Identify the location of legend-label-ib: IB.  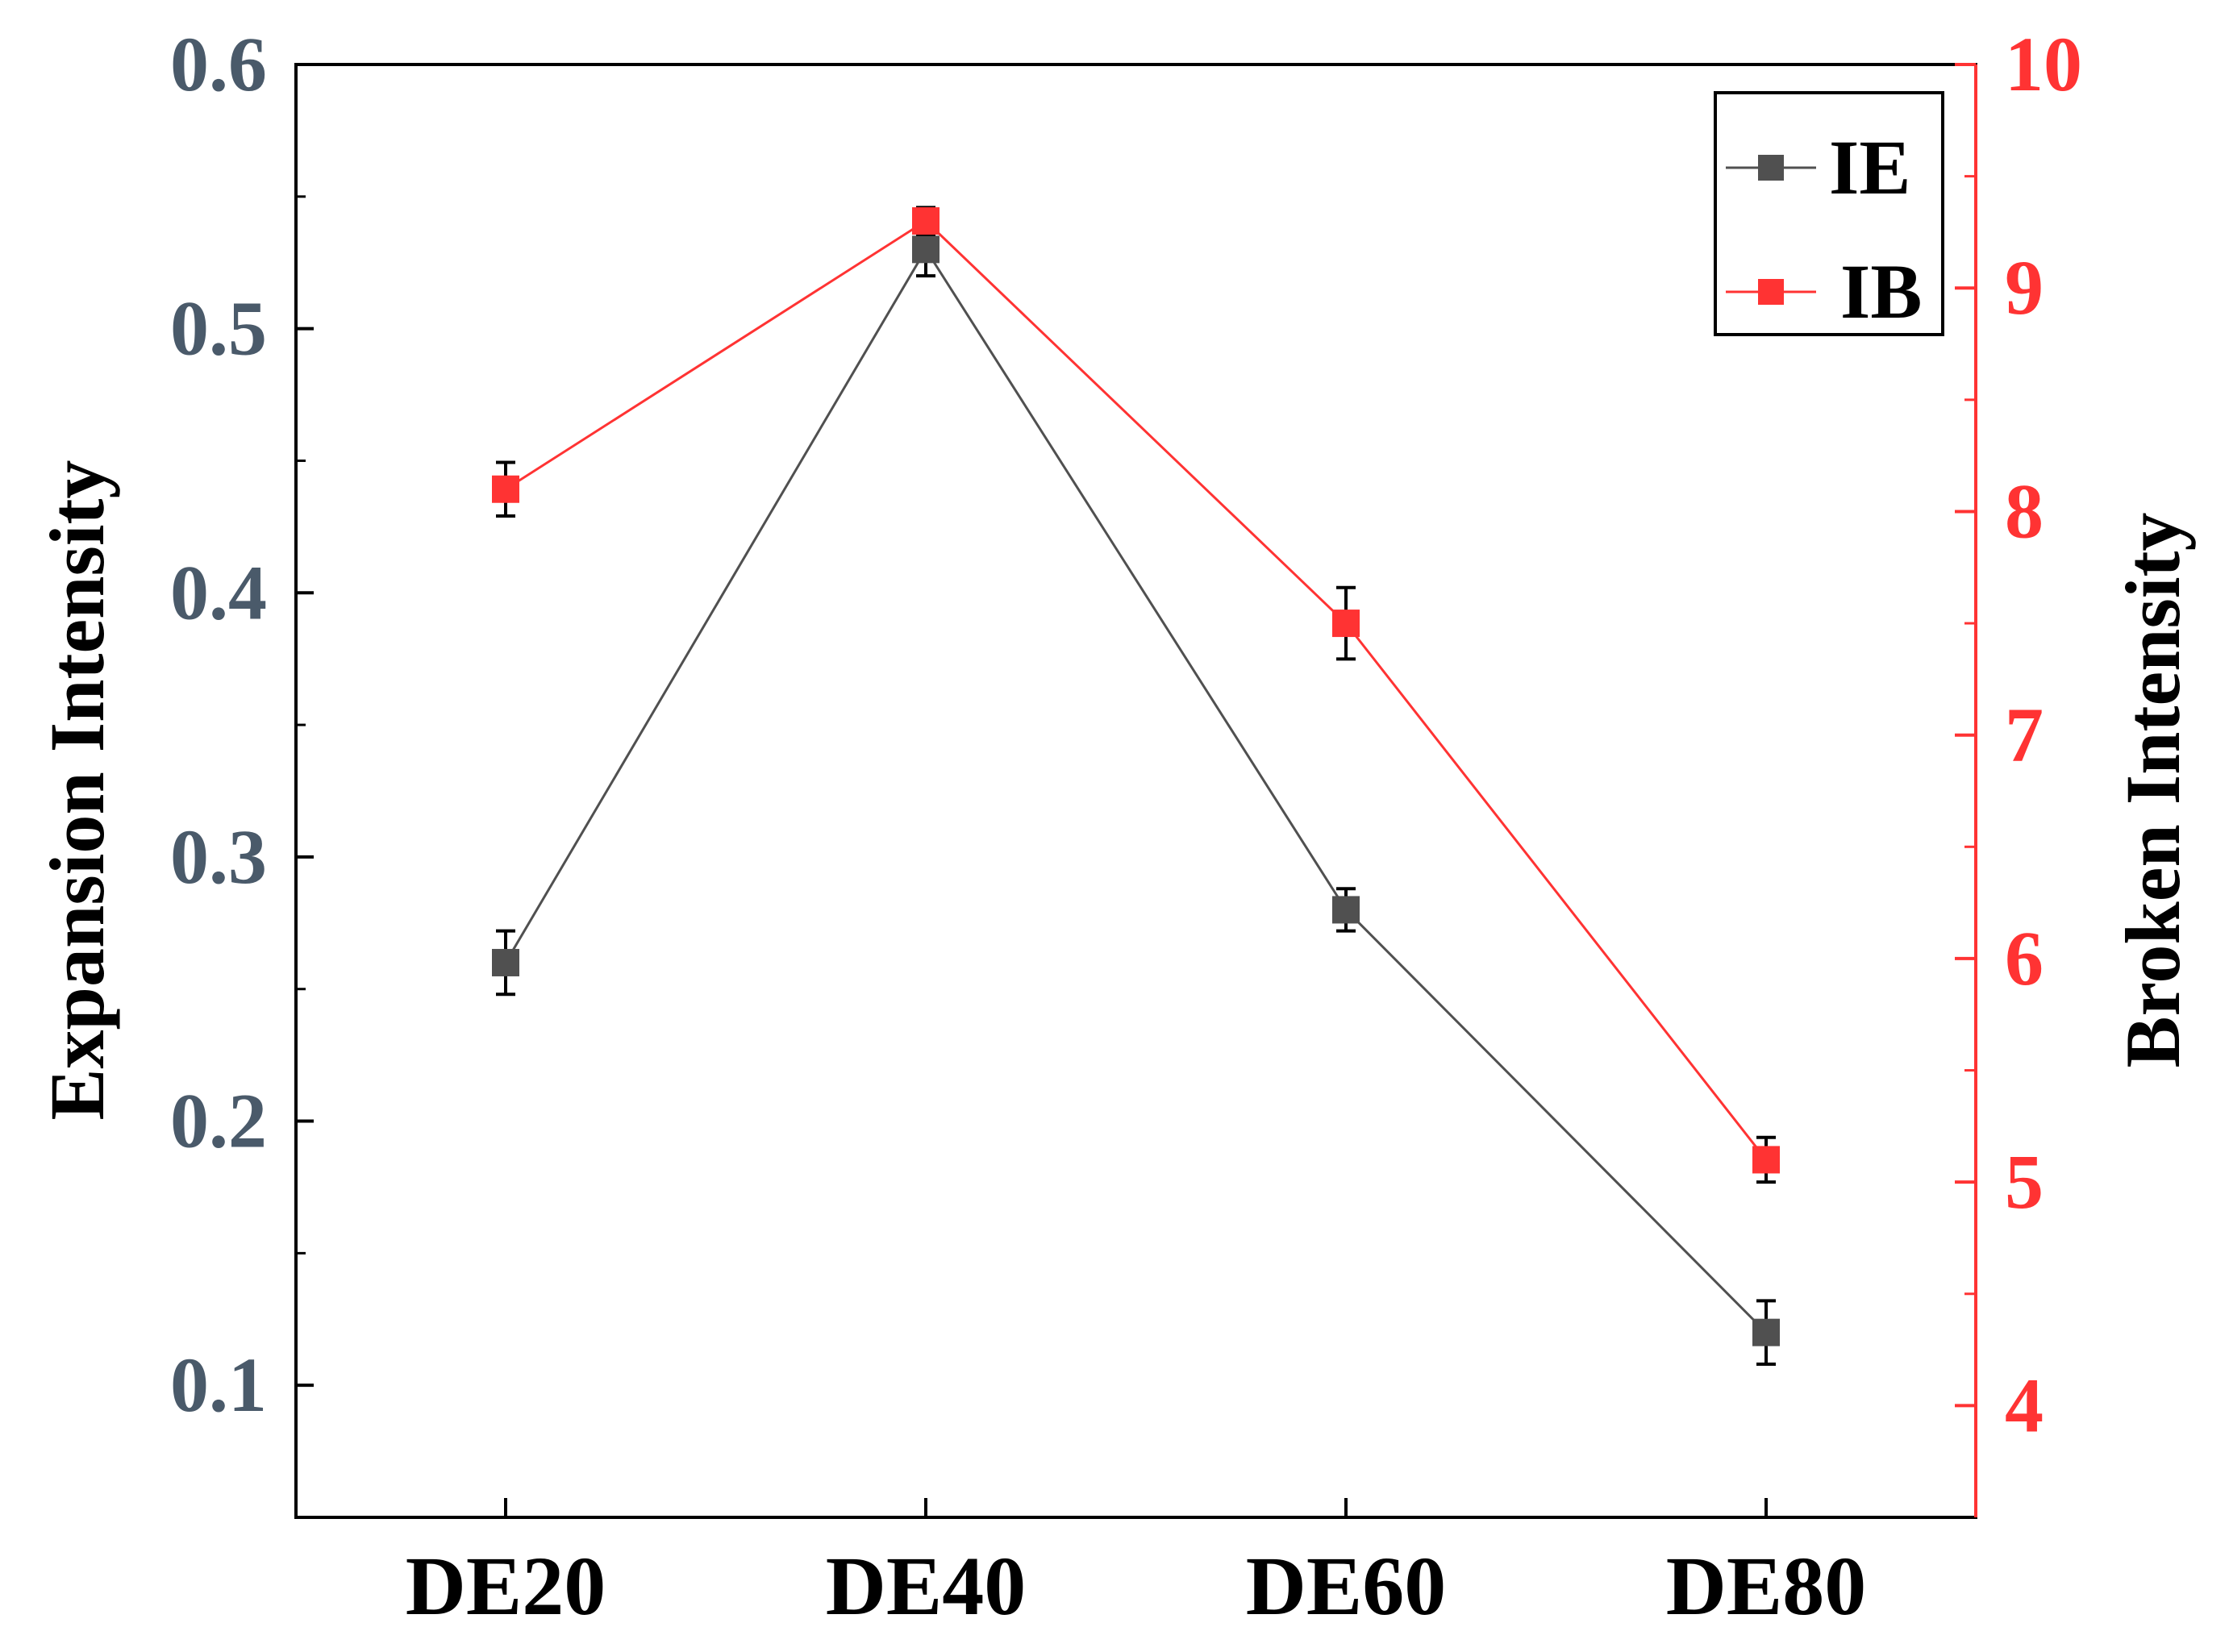
(1881, 291).